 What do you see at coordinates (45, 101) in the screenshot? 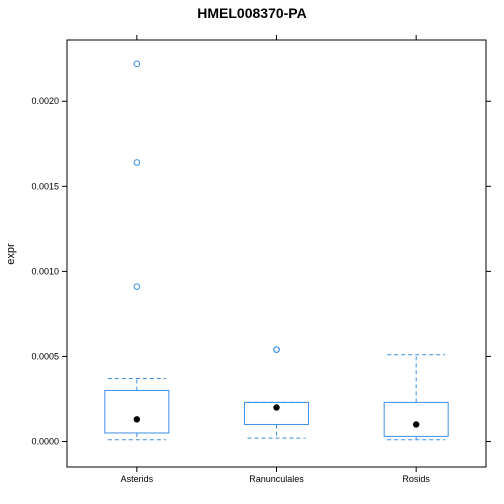
I see `y-tick-label: 0.0020` at bounding box center [45, 101].